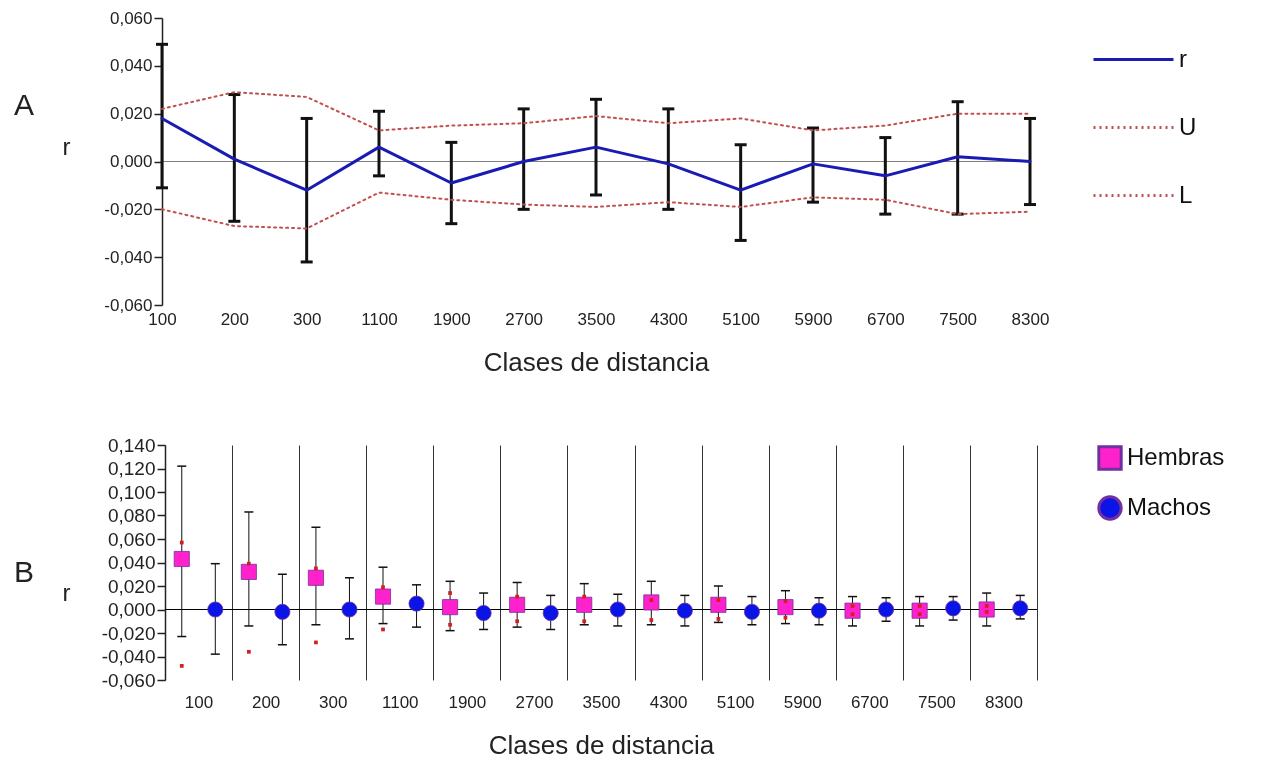 This screenshot has width=1279, height=774. I want to click on y-tick-label: 0,080, so click(131, 515).